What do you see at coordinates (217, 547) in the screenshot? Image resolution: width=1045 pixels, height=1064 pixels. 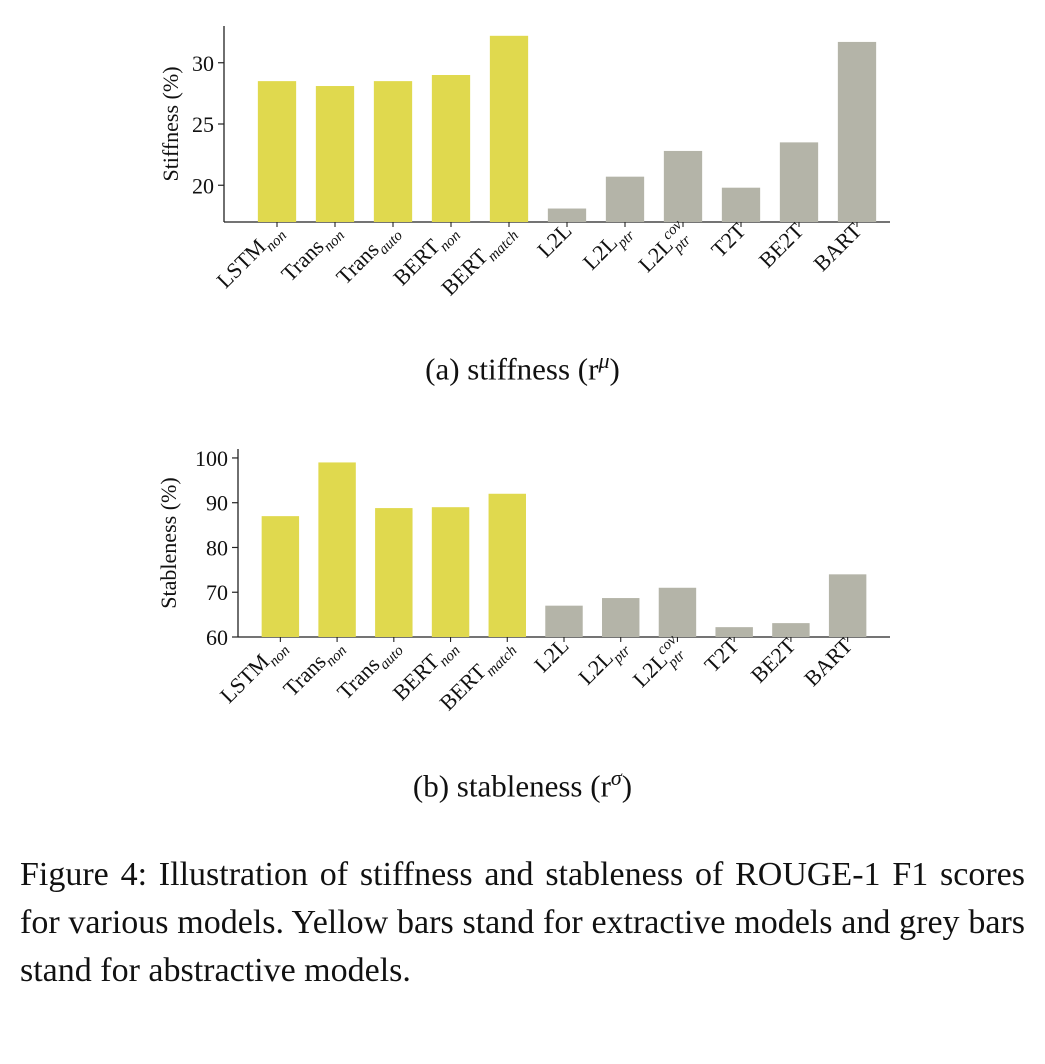 I see `stableness-y-tick-label: 80` at bounding box center [217, 547].